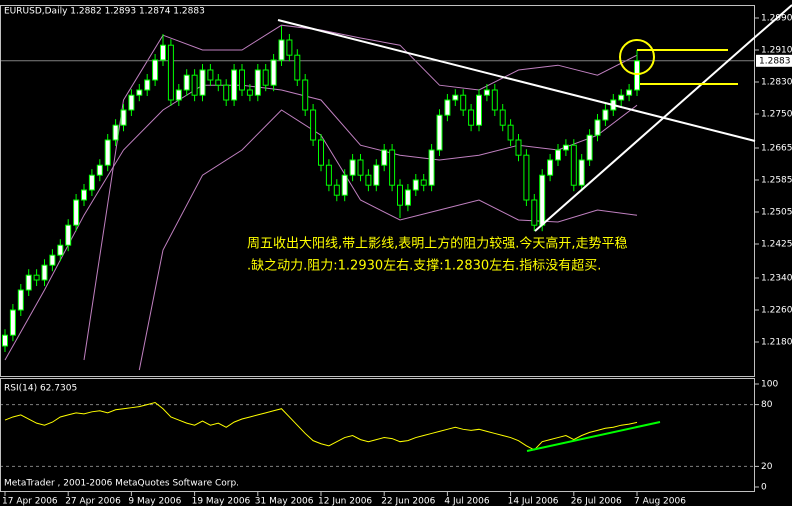 The height and width of the screenshot is (506, 792). What do you see at coordinates (660, 501) in the screenshot?
I see `x-tick-label: 7 Aug 2006` at bounding box center [660, 501].